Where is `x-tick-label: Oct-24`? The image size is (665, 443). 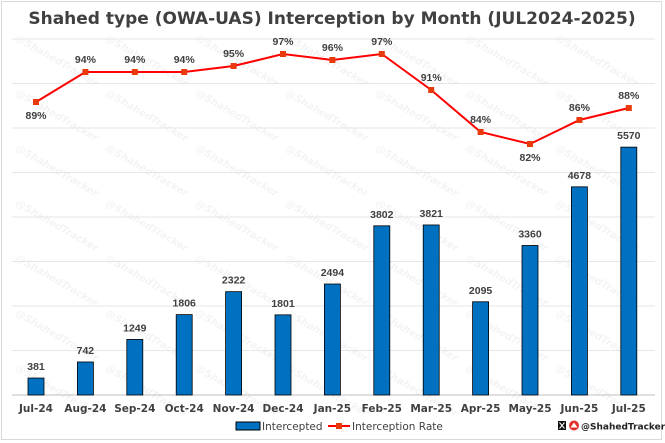
x-tick-label: Oct-24 is located at coordinates (184, 409).